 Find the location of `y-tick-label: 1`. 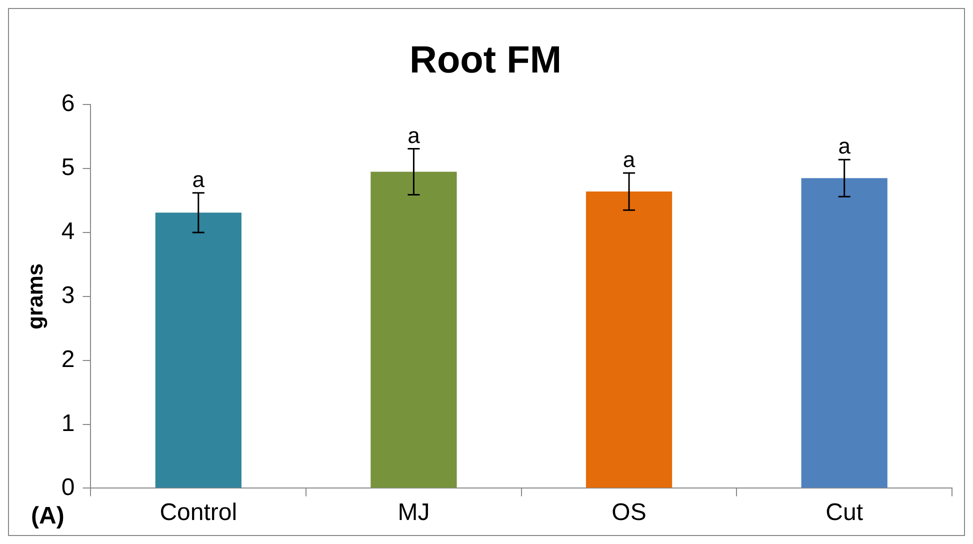

y-tick-label: 1 is located at coordinates (68, 423).